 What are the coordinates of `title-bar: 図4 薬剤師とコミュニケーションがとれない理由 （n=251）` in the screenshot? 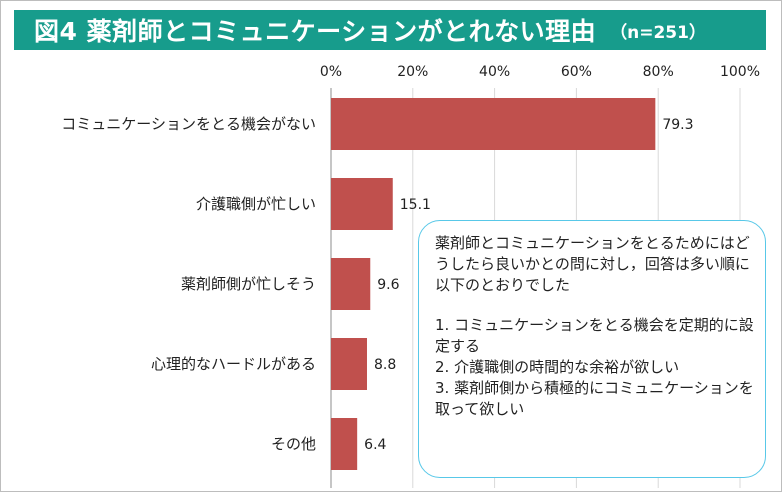 It's located at (390, 30).